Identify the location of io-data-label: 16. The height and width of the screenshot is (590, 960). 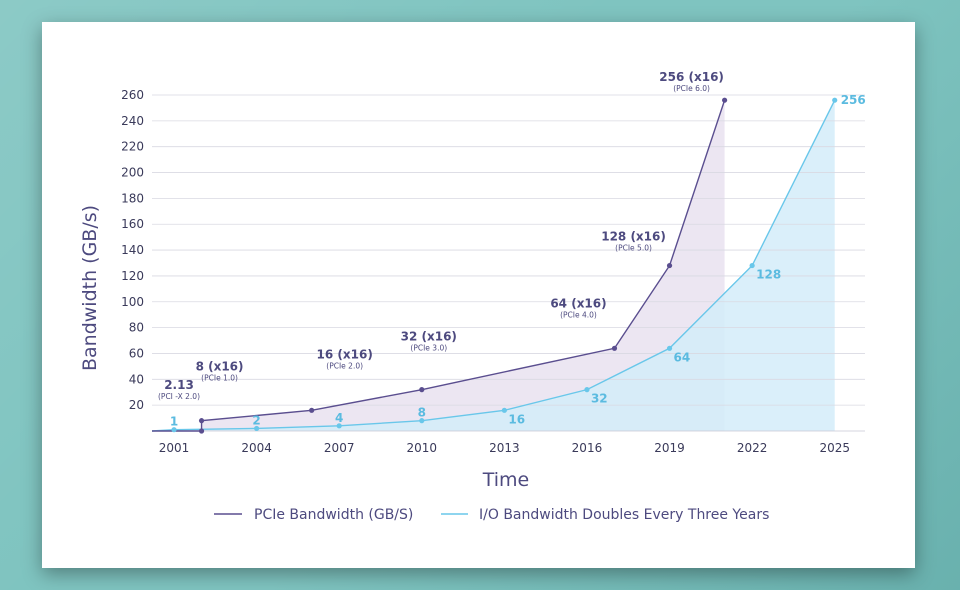
(516, 419).